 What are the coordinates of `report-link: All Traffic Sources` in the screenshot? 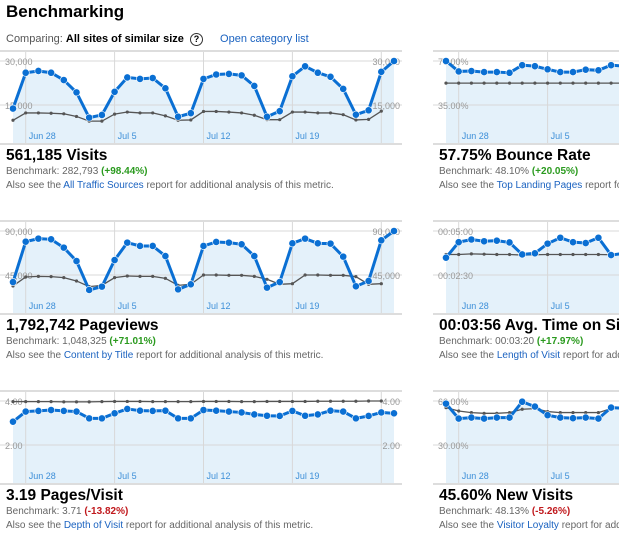 It's located at (103, 185).